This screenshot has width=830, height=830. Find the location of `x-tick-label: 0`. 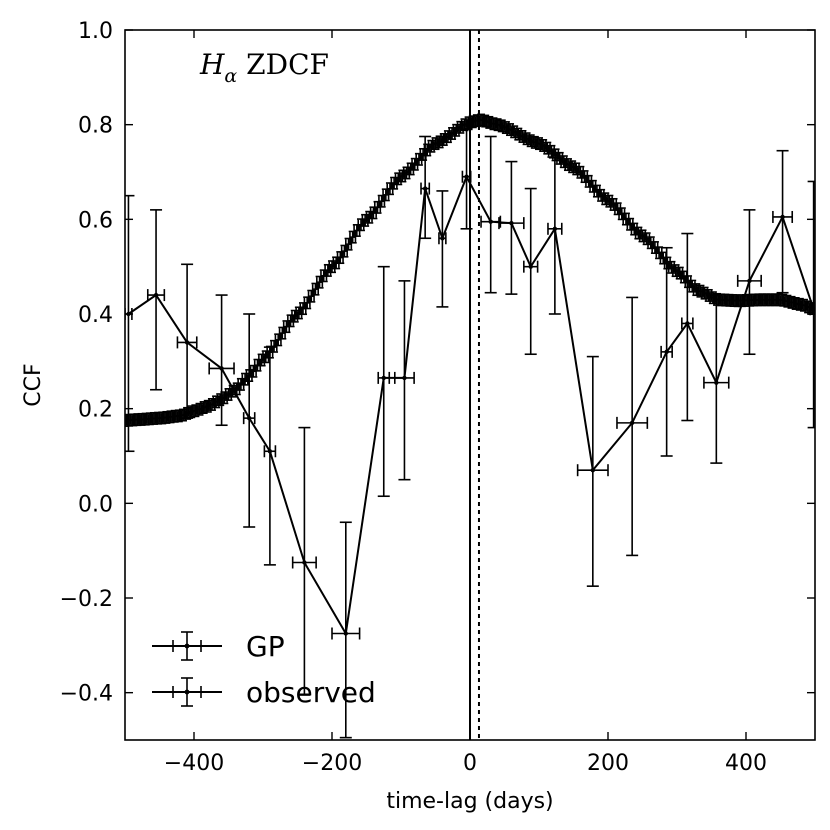

x-tick-label: 0 is located at coordinates (470, 763).